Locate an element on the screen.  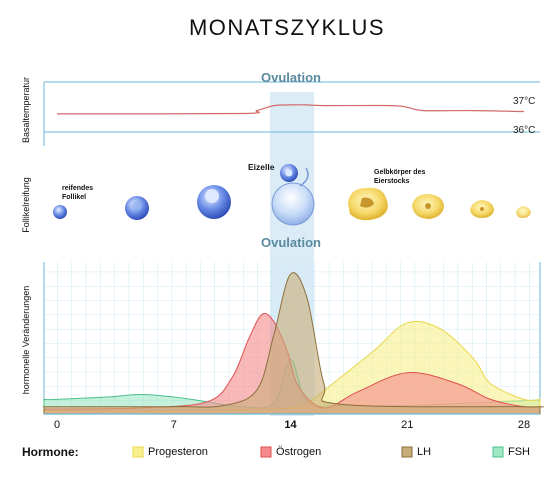
ovulation-label-top: Ovulation is located at coordinates (291, 77).